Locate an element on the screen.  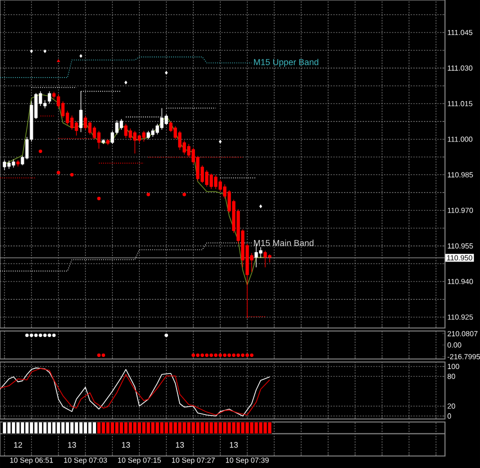
text: 12 is located at coordinates (18, 445).